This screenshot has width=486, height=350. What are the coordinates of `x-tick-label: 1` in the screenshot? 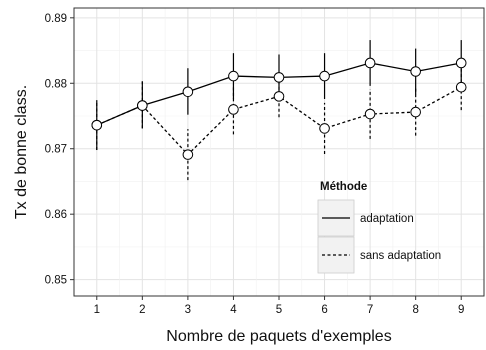 It's located at (97, 310).